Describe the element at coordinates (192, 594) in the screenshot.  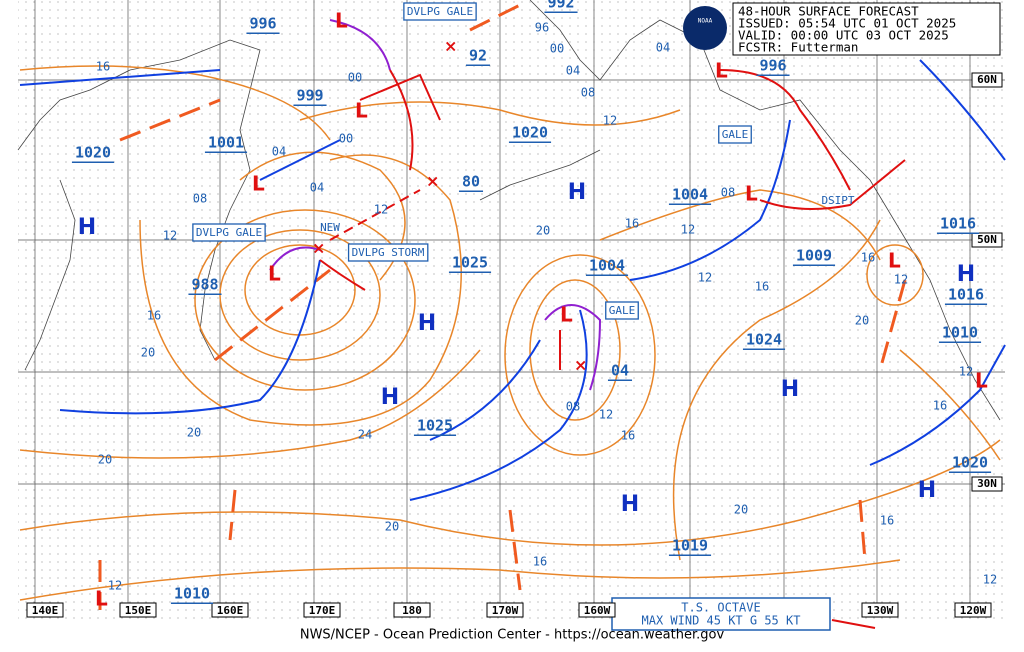
I see `pressure-label: 1010` at that location.